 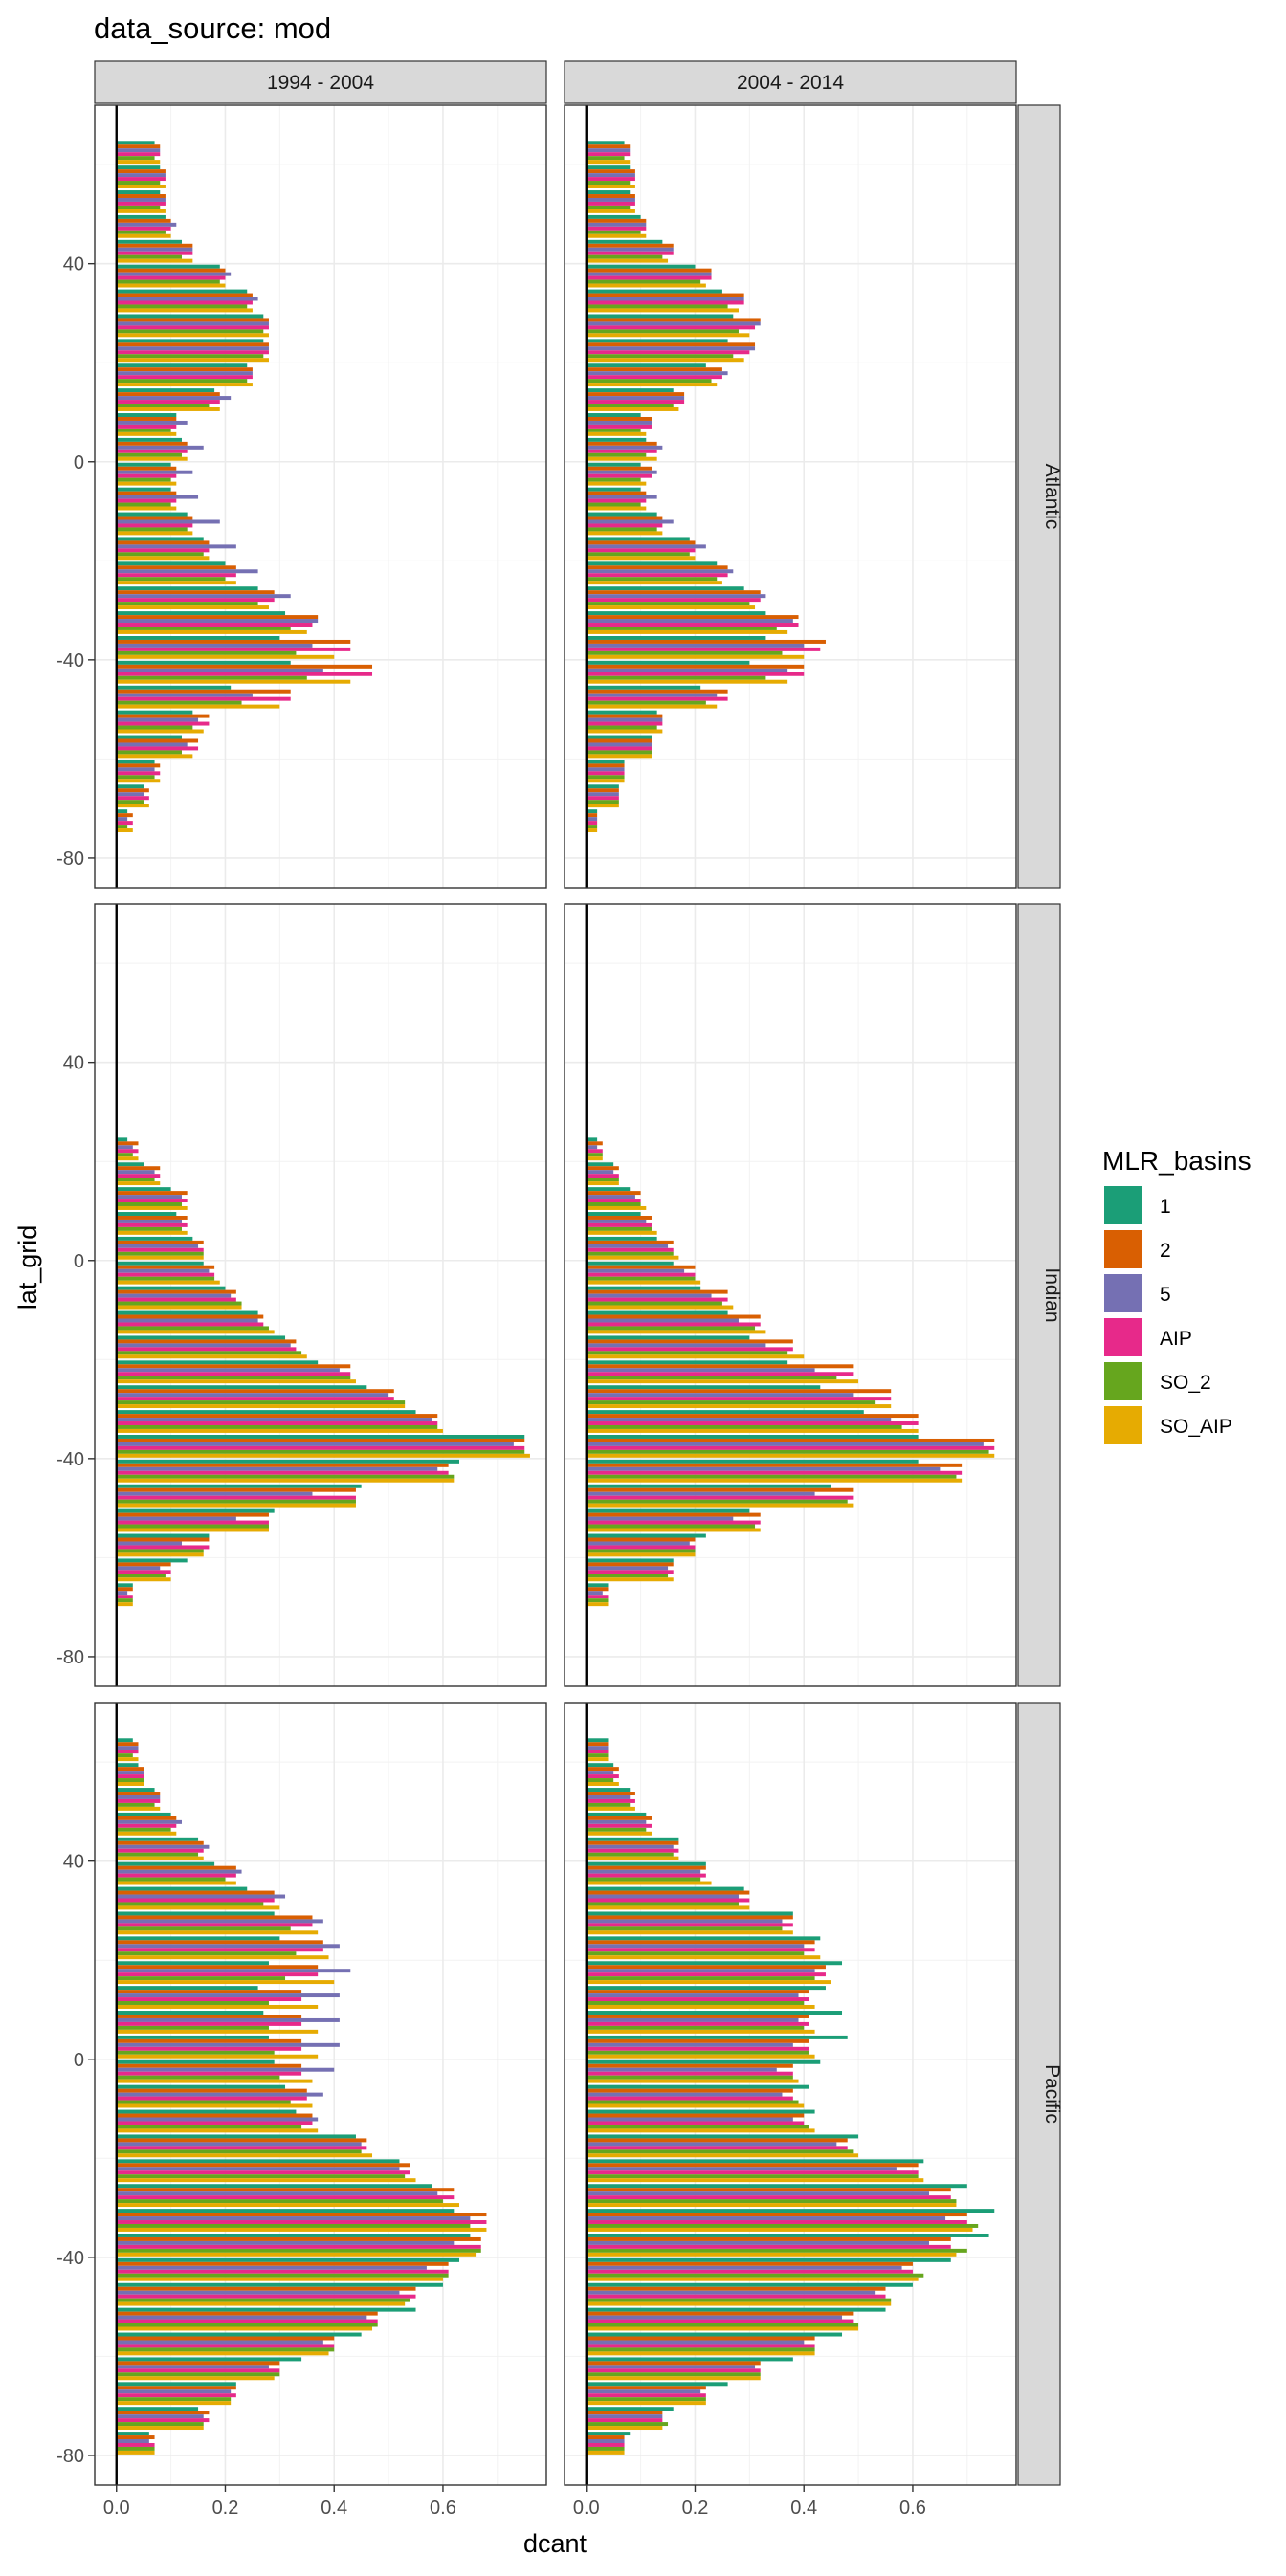 I want to click on panel-border, so click(x=790, y=496).